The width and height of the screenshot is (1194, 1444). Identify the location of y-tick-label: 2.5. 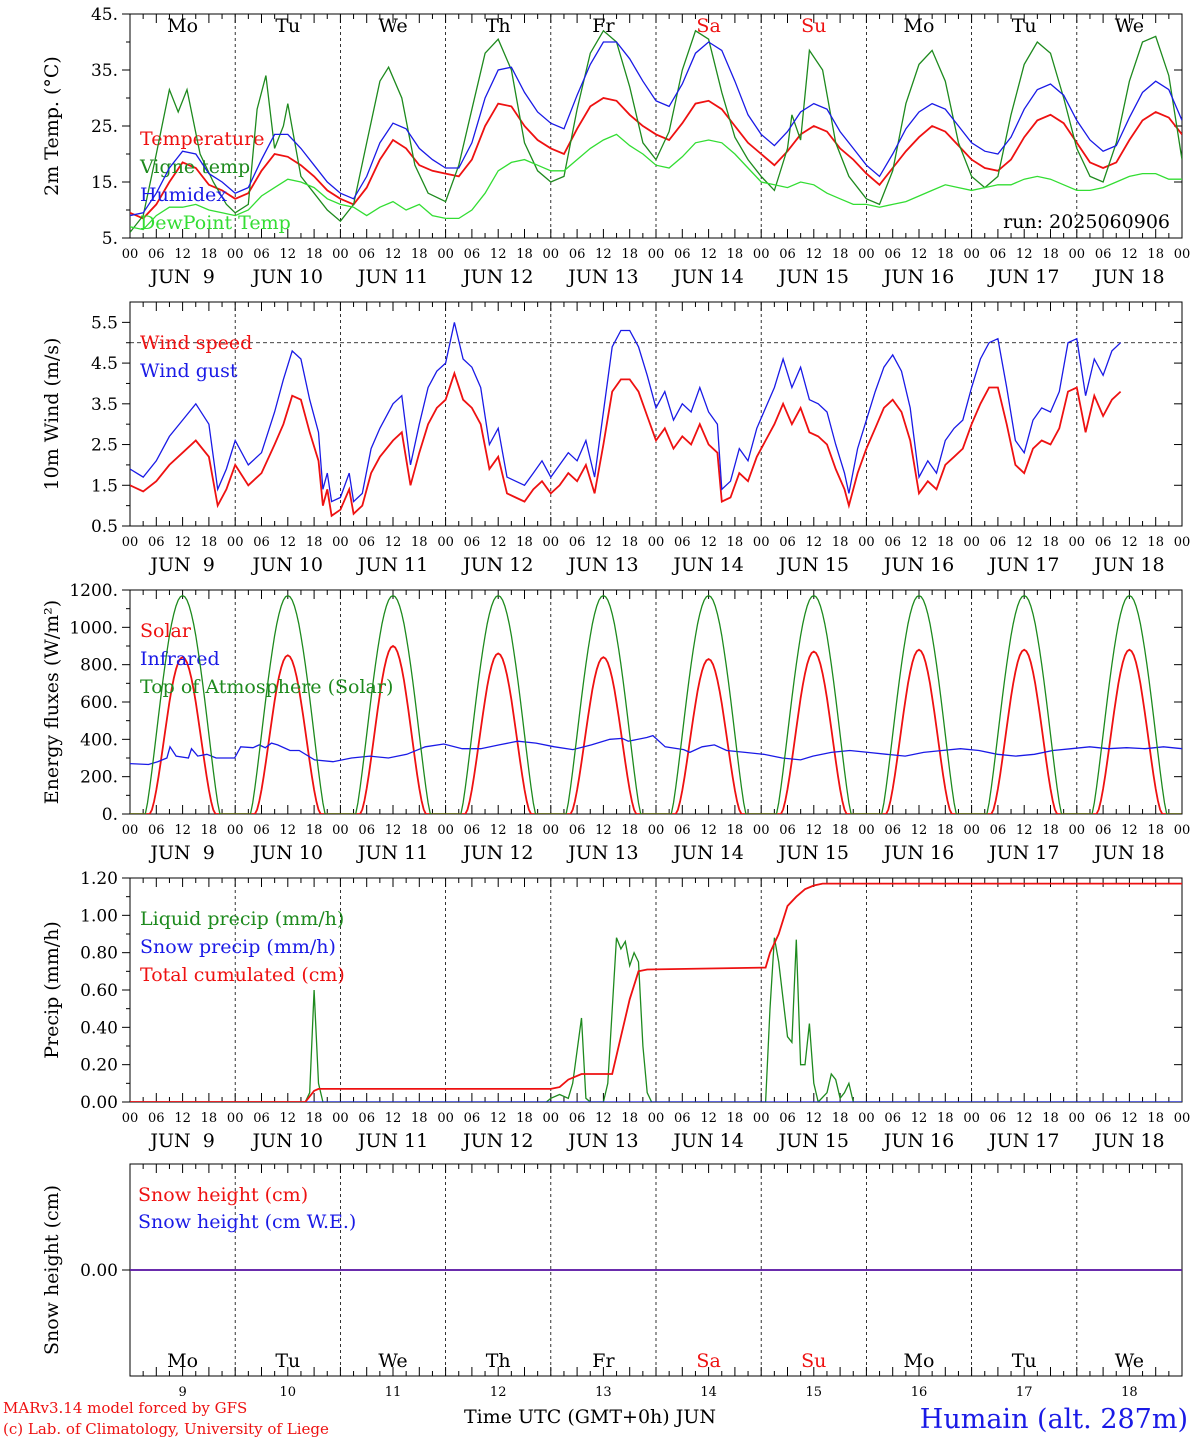
(104, 446).